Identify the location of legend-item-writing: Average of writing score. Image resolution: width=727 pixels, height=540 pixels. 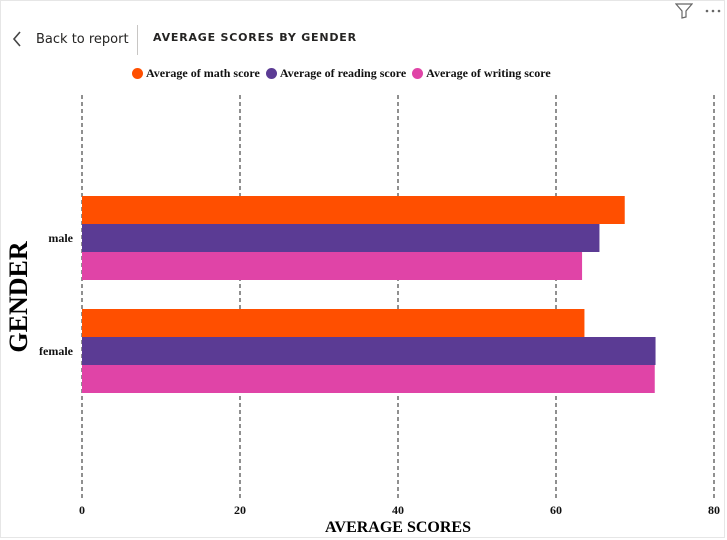
(481, 73).